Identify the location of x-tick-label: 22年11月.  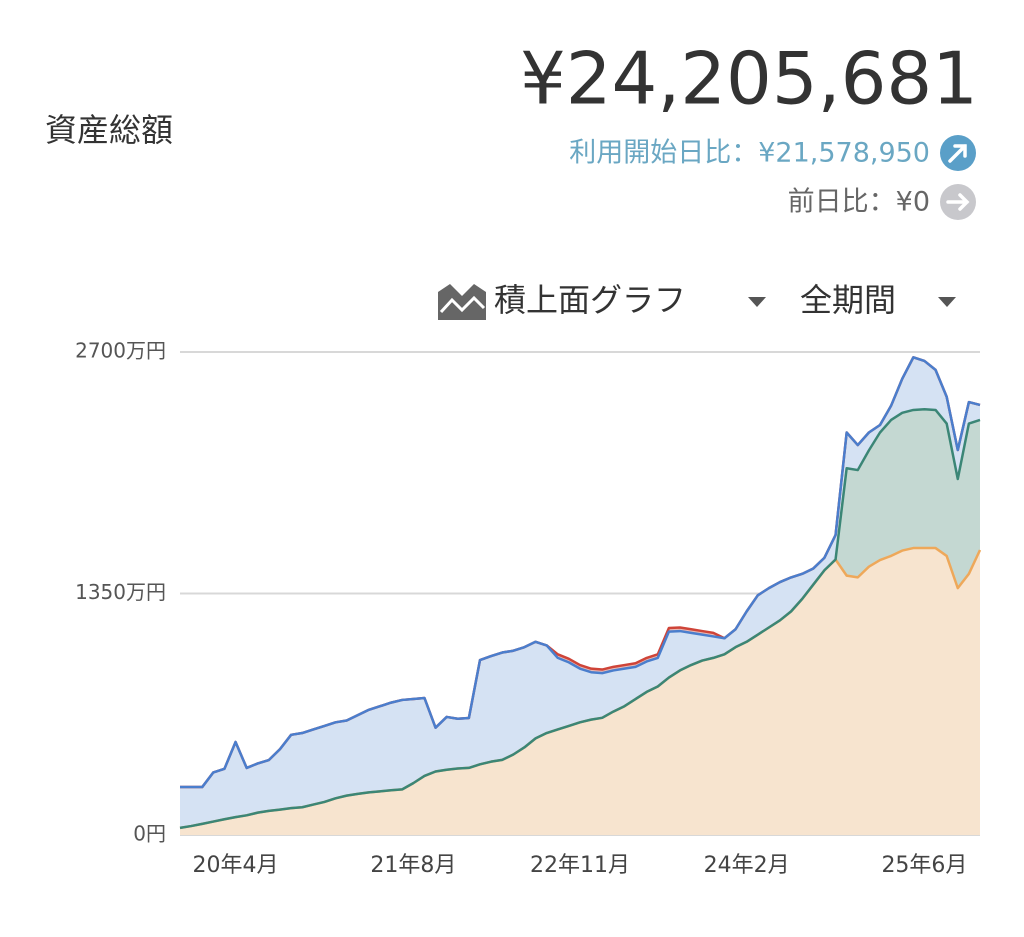
(580, 865).